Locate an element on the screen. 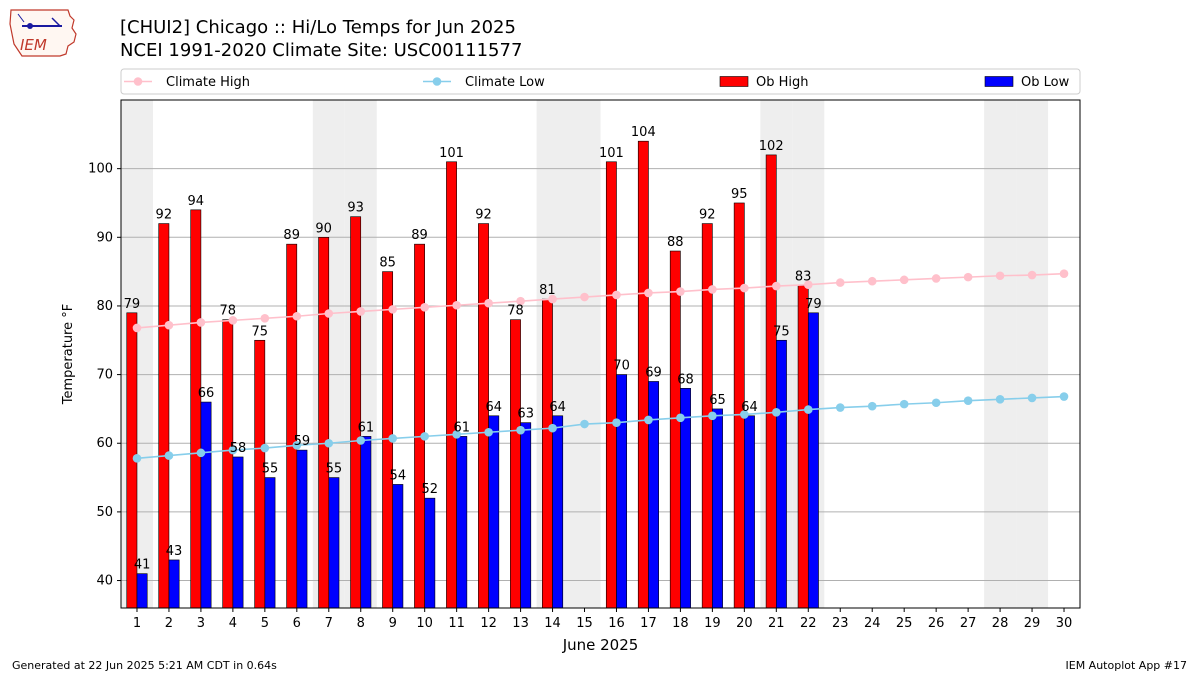 Image resolution: width=1200 pixels, height=675 pixels. ob-low-label: 66 is located at coordinates (206, 393).